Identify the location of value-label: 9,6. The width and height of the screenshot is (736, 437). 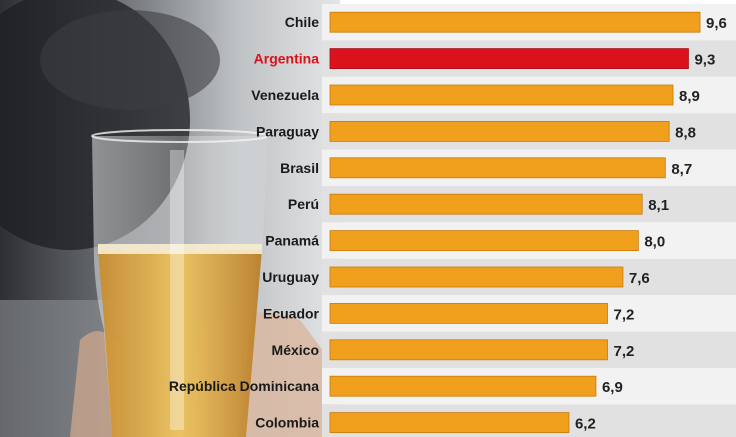
(716, 23).